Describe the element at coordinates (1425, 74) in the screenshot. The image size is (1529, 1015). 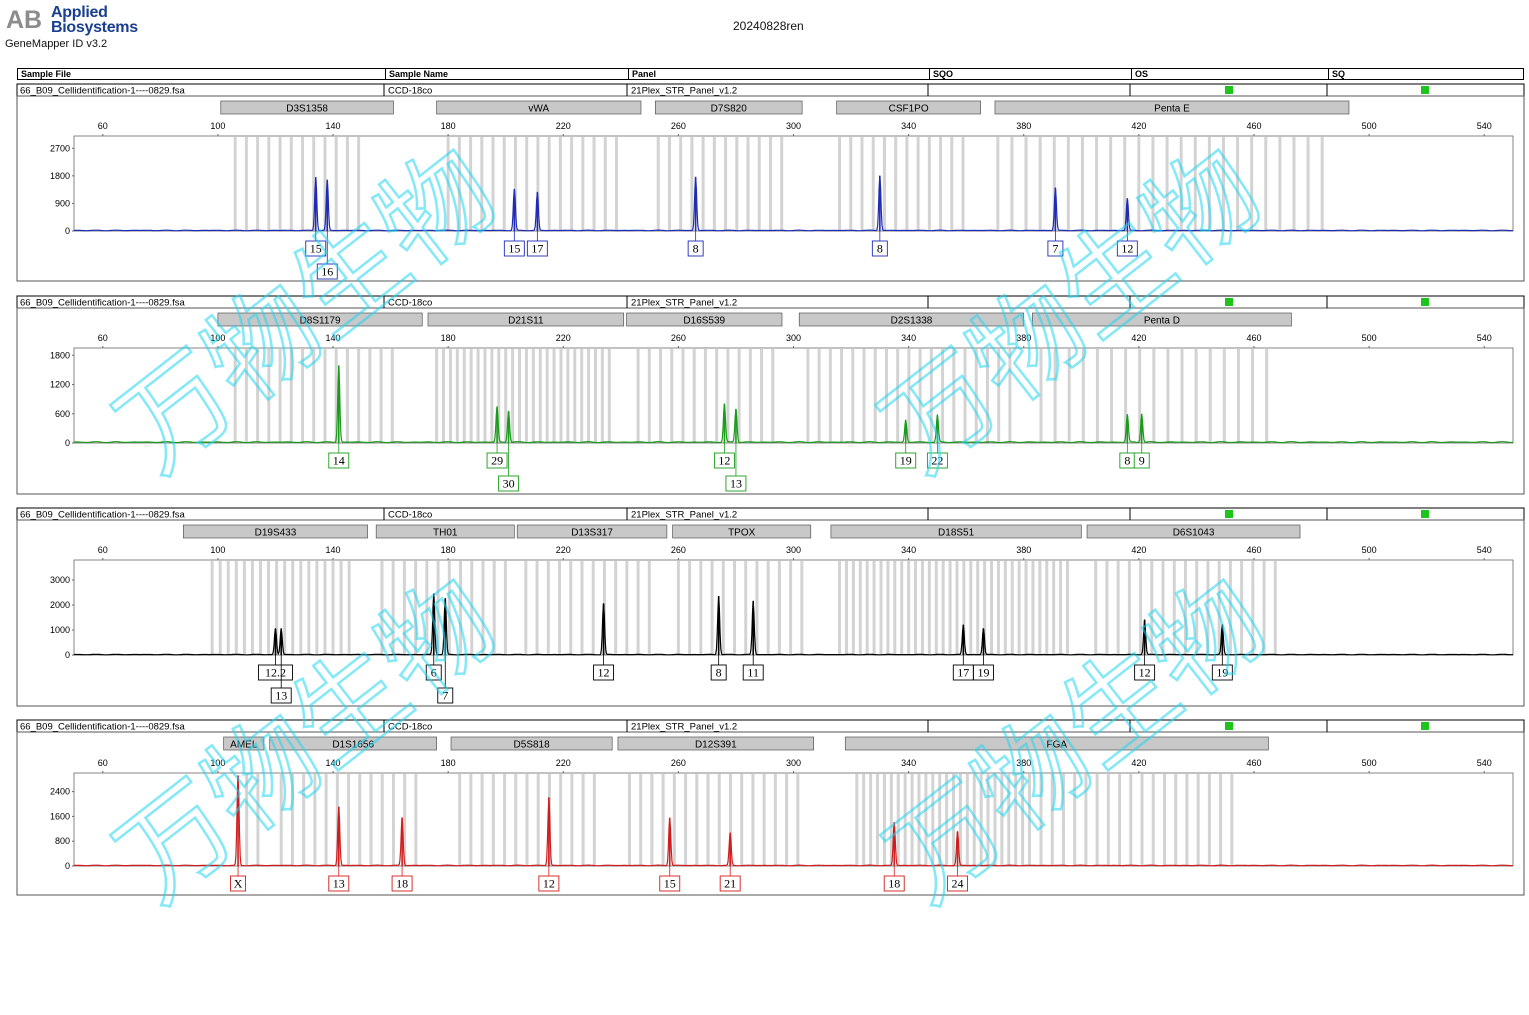
I see `col-sq: SQ` at that location.